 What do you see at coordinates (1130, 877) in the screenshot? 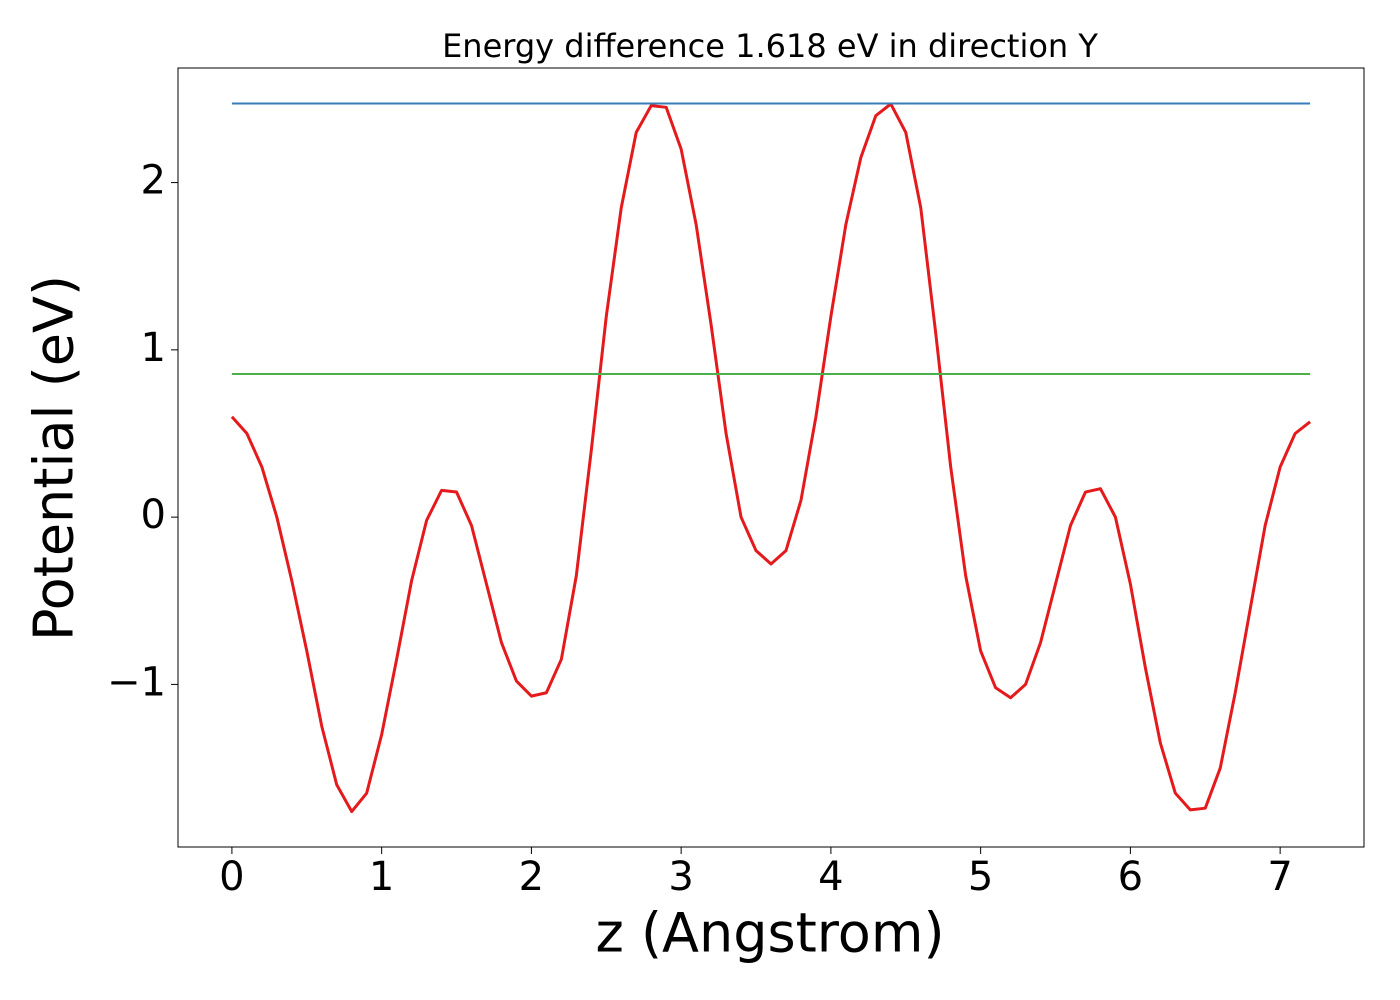
I see `x-tick-label: 6` at bounding box center [1130, 877].